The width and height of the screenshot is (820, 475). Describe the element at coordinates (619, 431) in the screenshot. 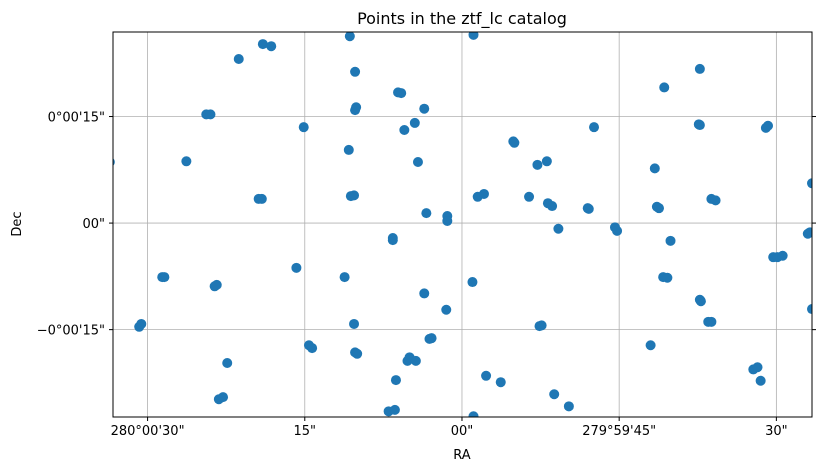

I see `x-tick-label: 279°59'45"` at that location.